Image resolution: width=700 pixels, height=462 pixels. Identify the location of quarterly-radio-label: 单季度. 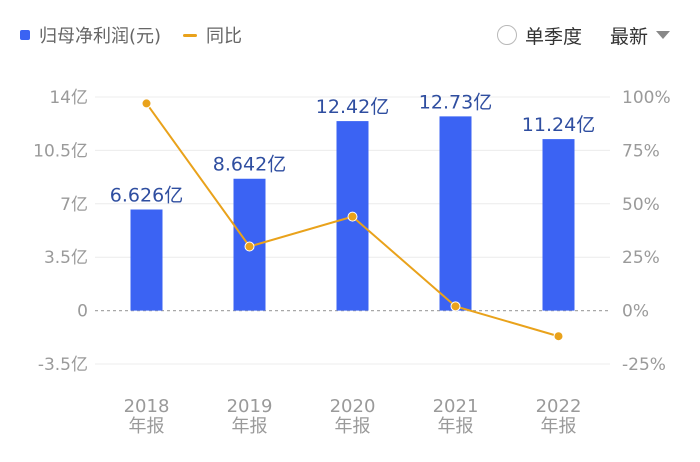
(553, 36).